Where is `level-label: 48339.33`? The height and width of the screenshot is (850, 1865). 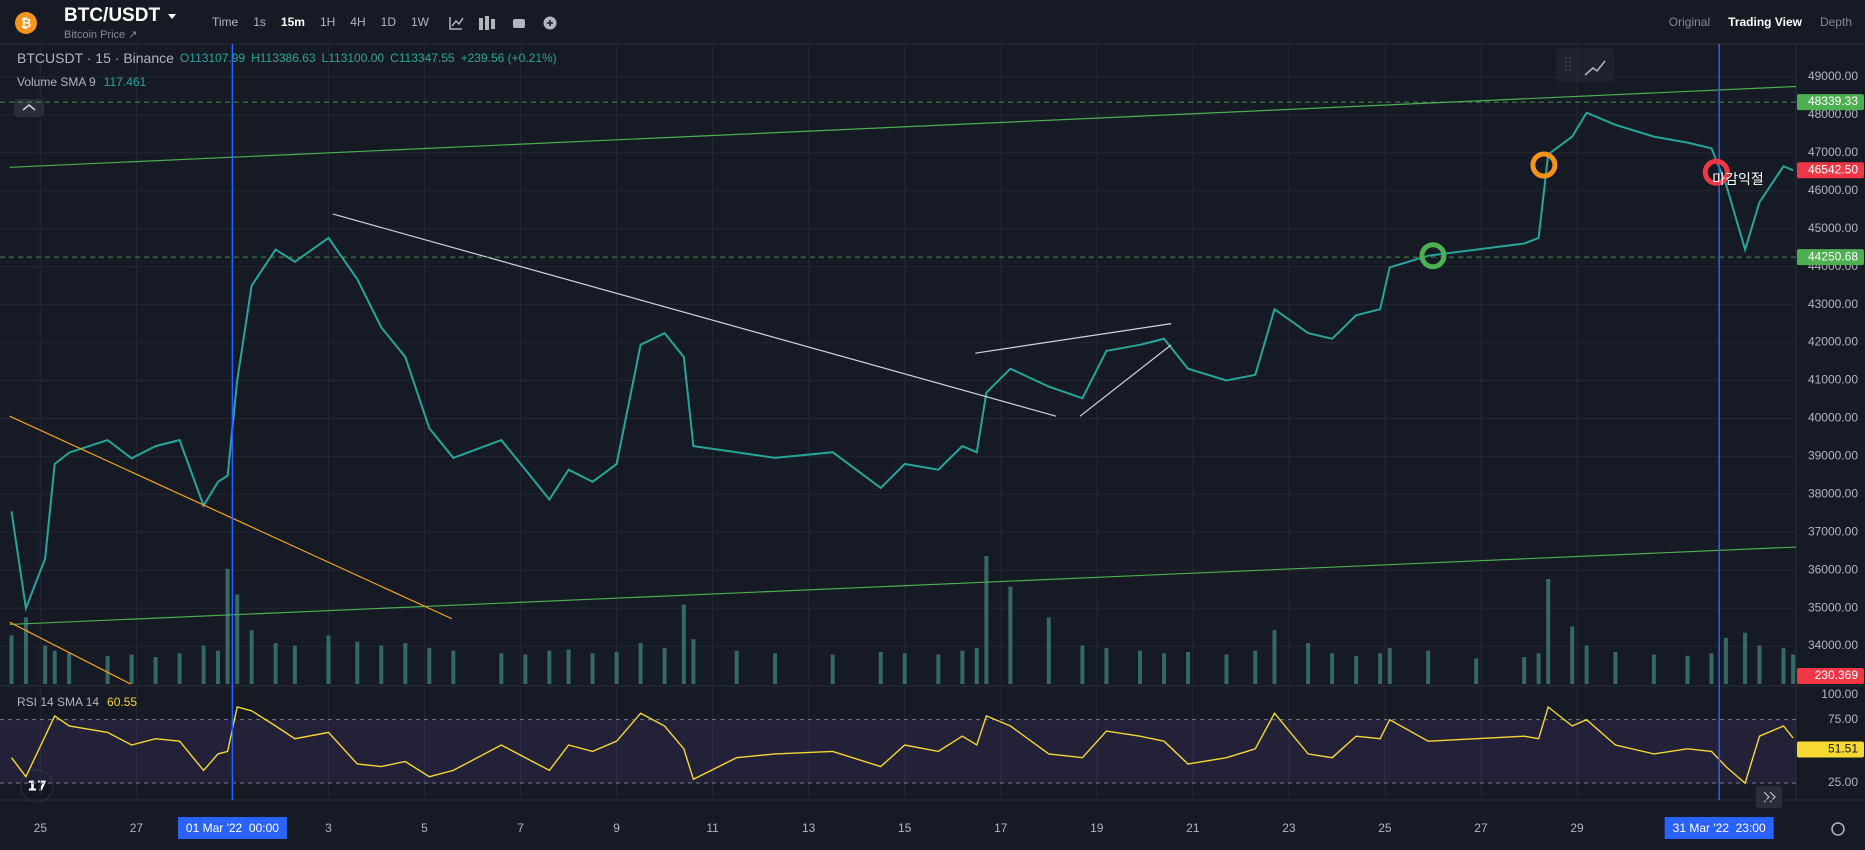 level-label: 48339.33 is located at coordinates (1833, 101).